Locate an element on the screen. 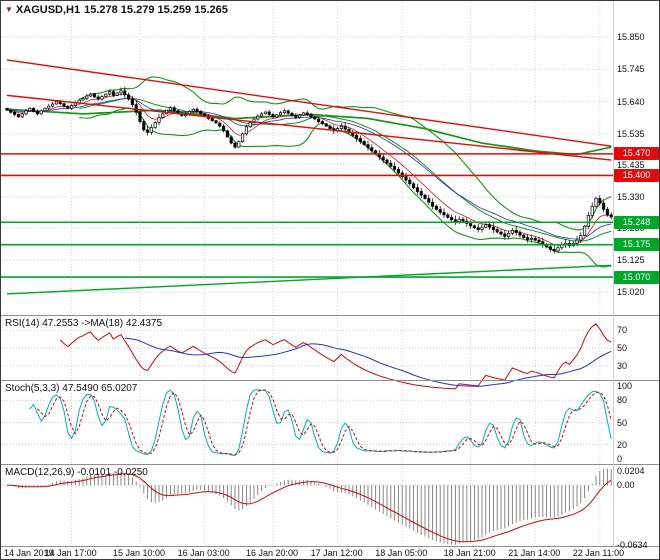 Image resolution: width=660 pixels, height=560 pixels. macd-axis-tick: 0.00 is located at coordinates (626, 485).